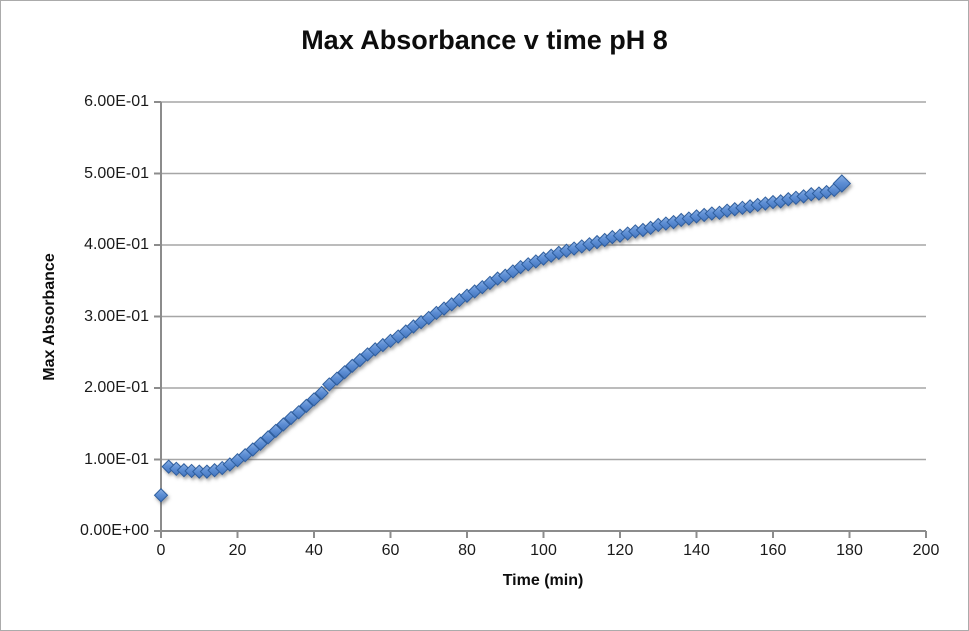  What do you see at coordinates (926, 550) in the screenshot?
I see `x-tick-label: 200` at bounding box center [926, 550].